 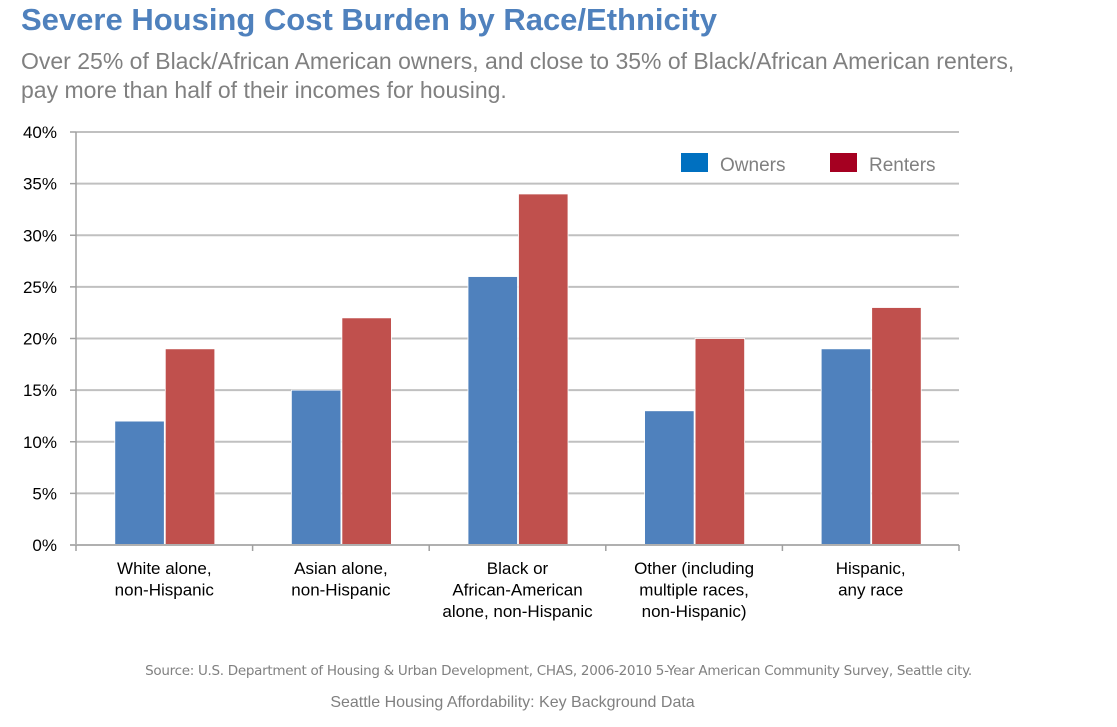 I want to click on x-category-label: multiple races,, so click(x=694, y=590).